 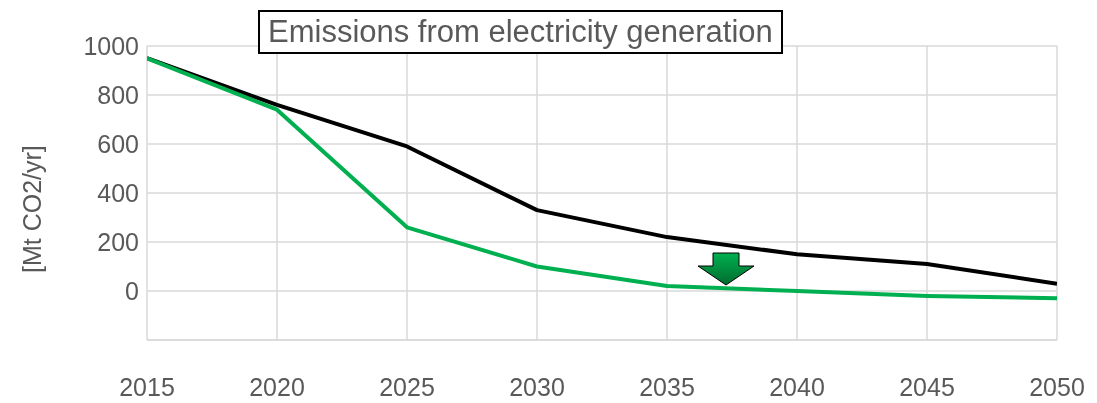 What do you see at coordinates (537, 386) in the screenshot?
I see `x-tick-label: 2030` at bounding box center [537, 386].